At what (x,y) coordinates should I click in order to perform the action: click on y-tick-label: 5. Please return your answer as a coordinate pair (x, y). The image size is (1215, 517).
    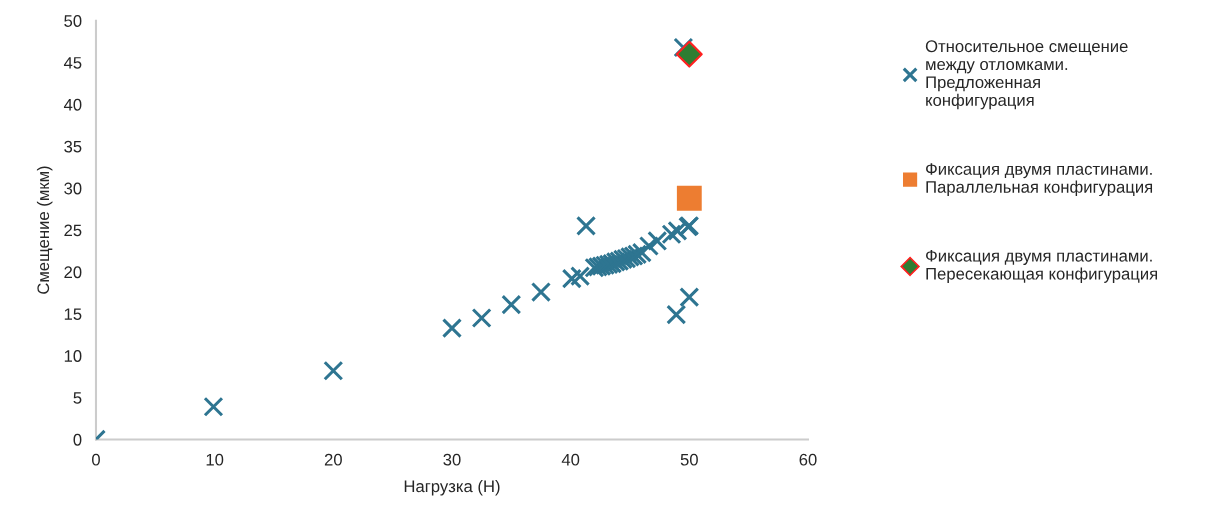
    Looking at the image, I should click on (77, 398).